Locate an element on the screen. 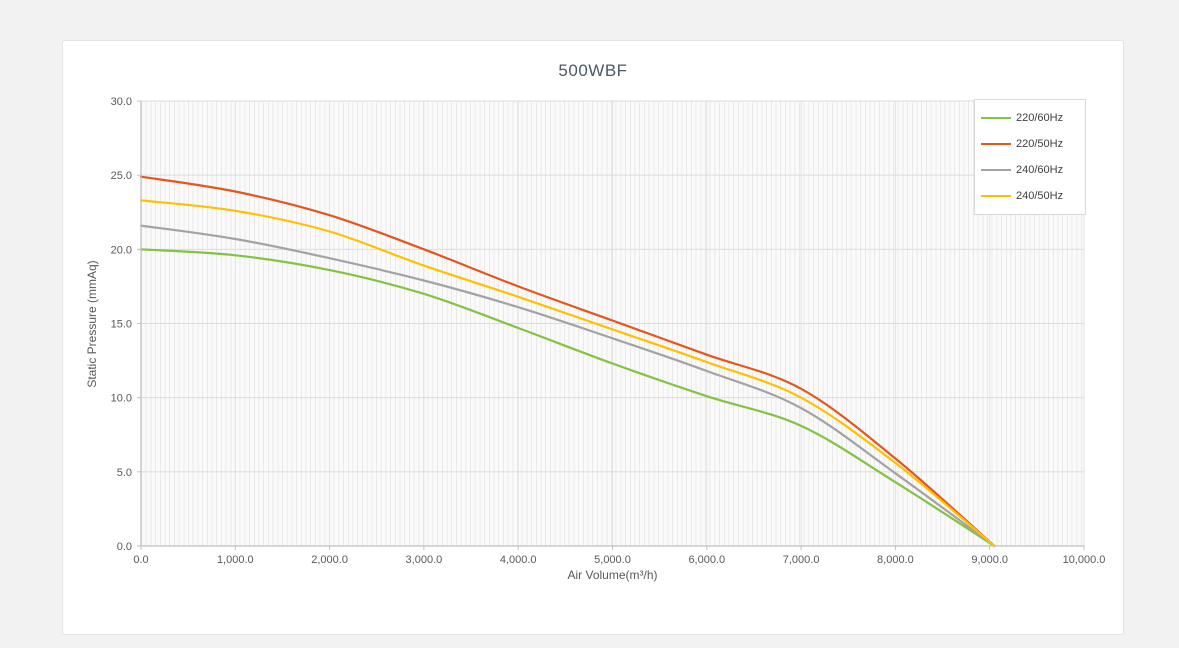 The width and height of the screenshot is (1179, 648). legend-label: 240/50Hz is located at coordinates (1040, 196).